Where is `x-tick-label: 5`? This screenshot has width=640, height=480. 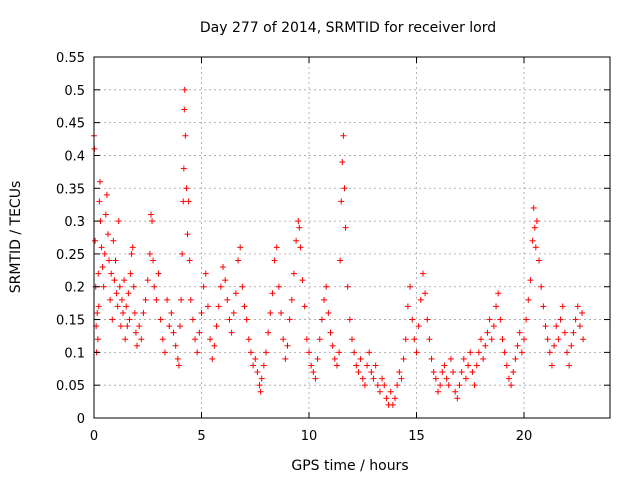
x-tick-label: 5 is located at coordinates (201, 436).